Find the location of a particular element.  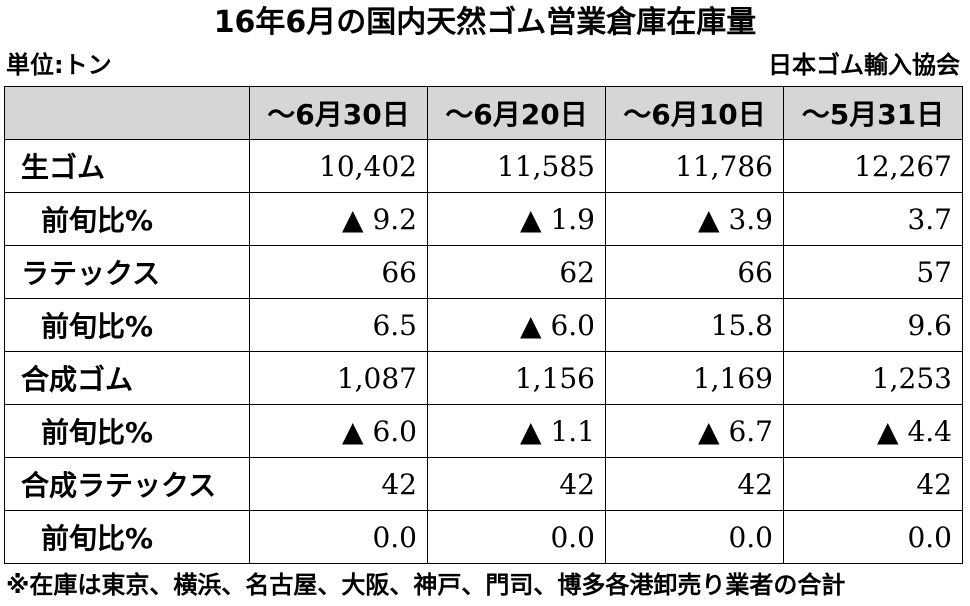

row-label: 合成ゴム is located at coordinates (127, 378).